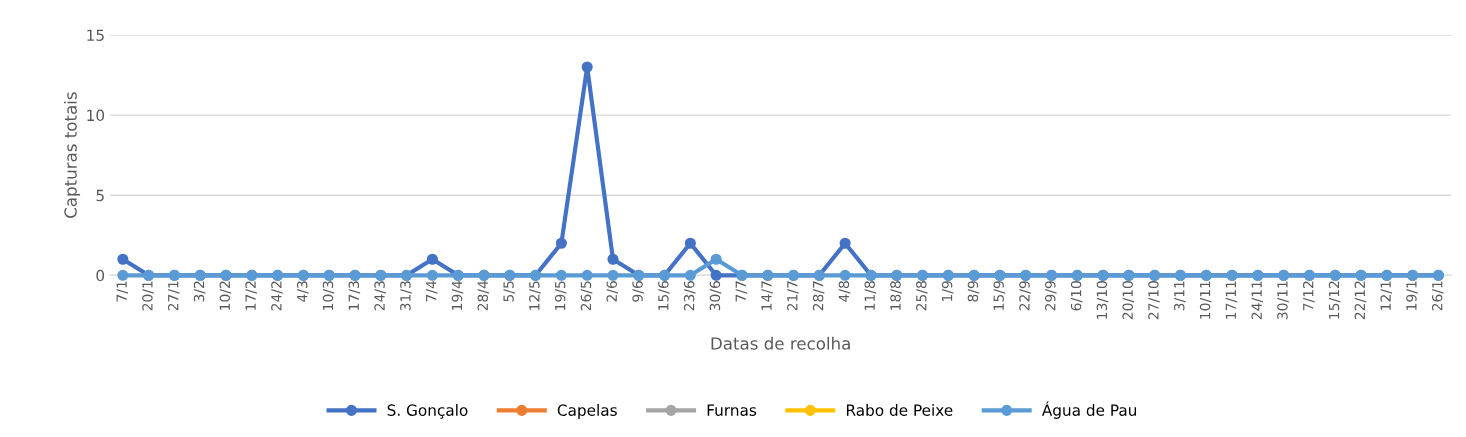 The width and height of the screenshot is (1466, 437). Describe the element at coordinates (1128, 300) in the screenshot. I see `x-tick-label: 20/10` at that location.